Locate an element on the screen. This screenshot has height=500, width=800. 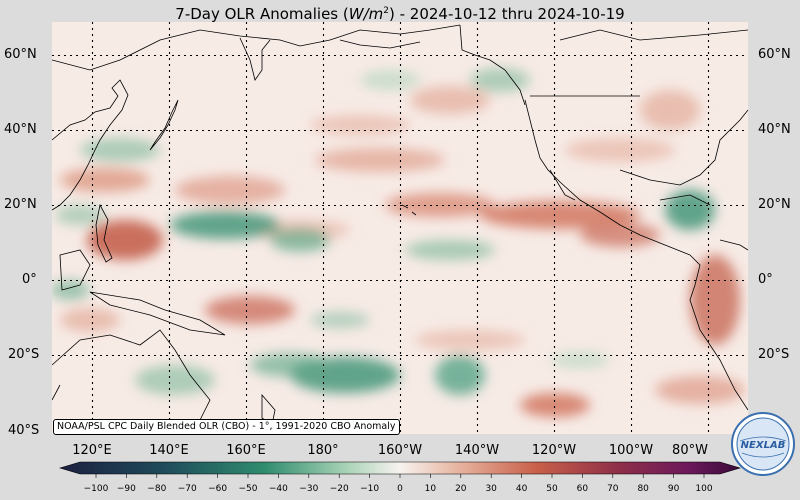
lat-label-left: 20°S is located at coordinates (24, 354).